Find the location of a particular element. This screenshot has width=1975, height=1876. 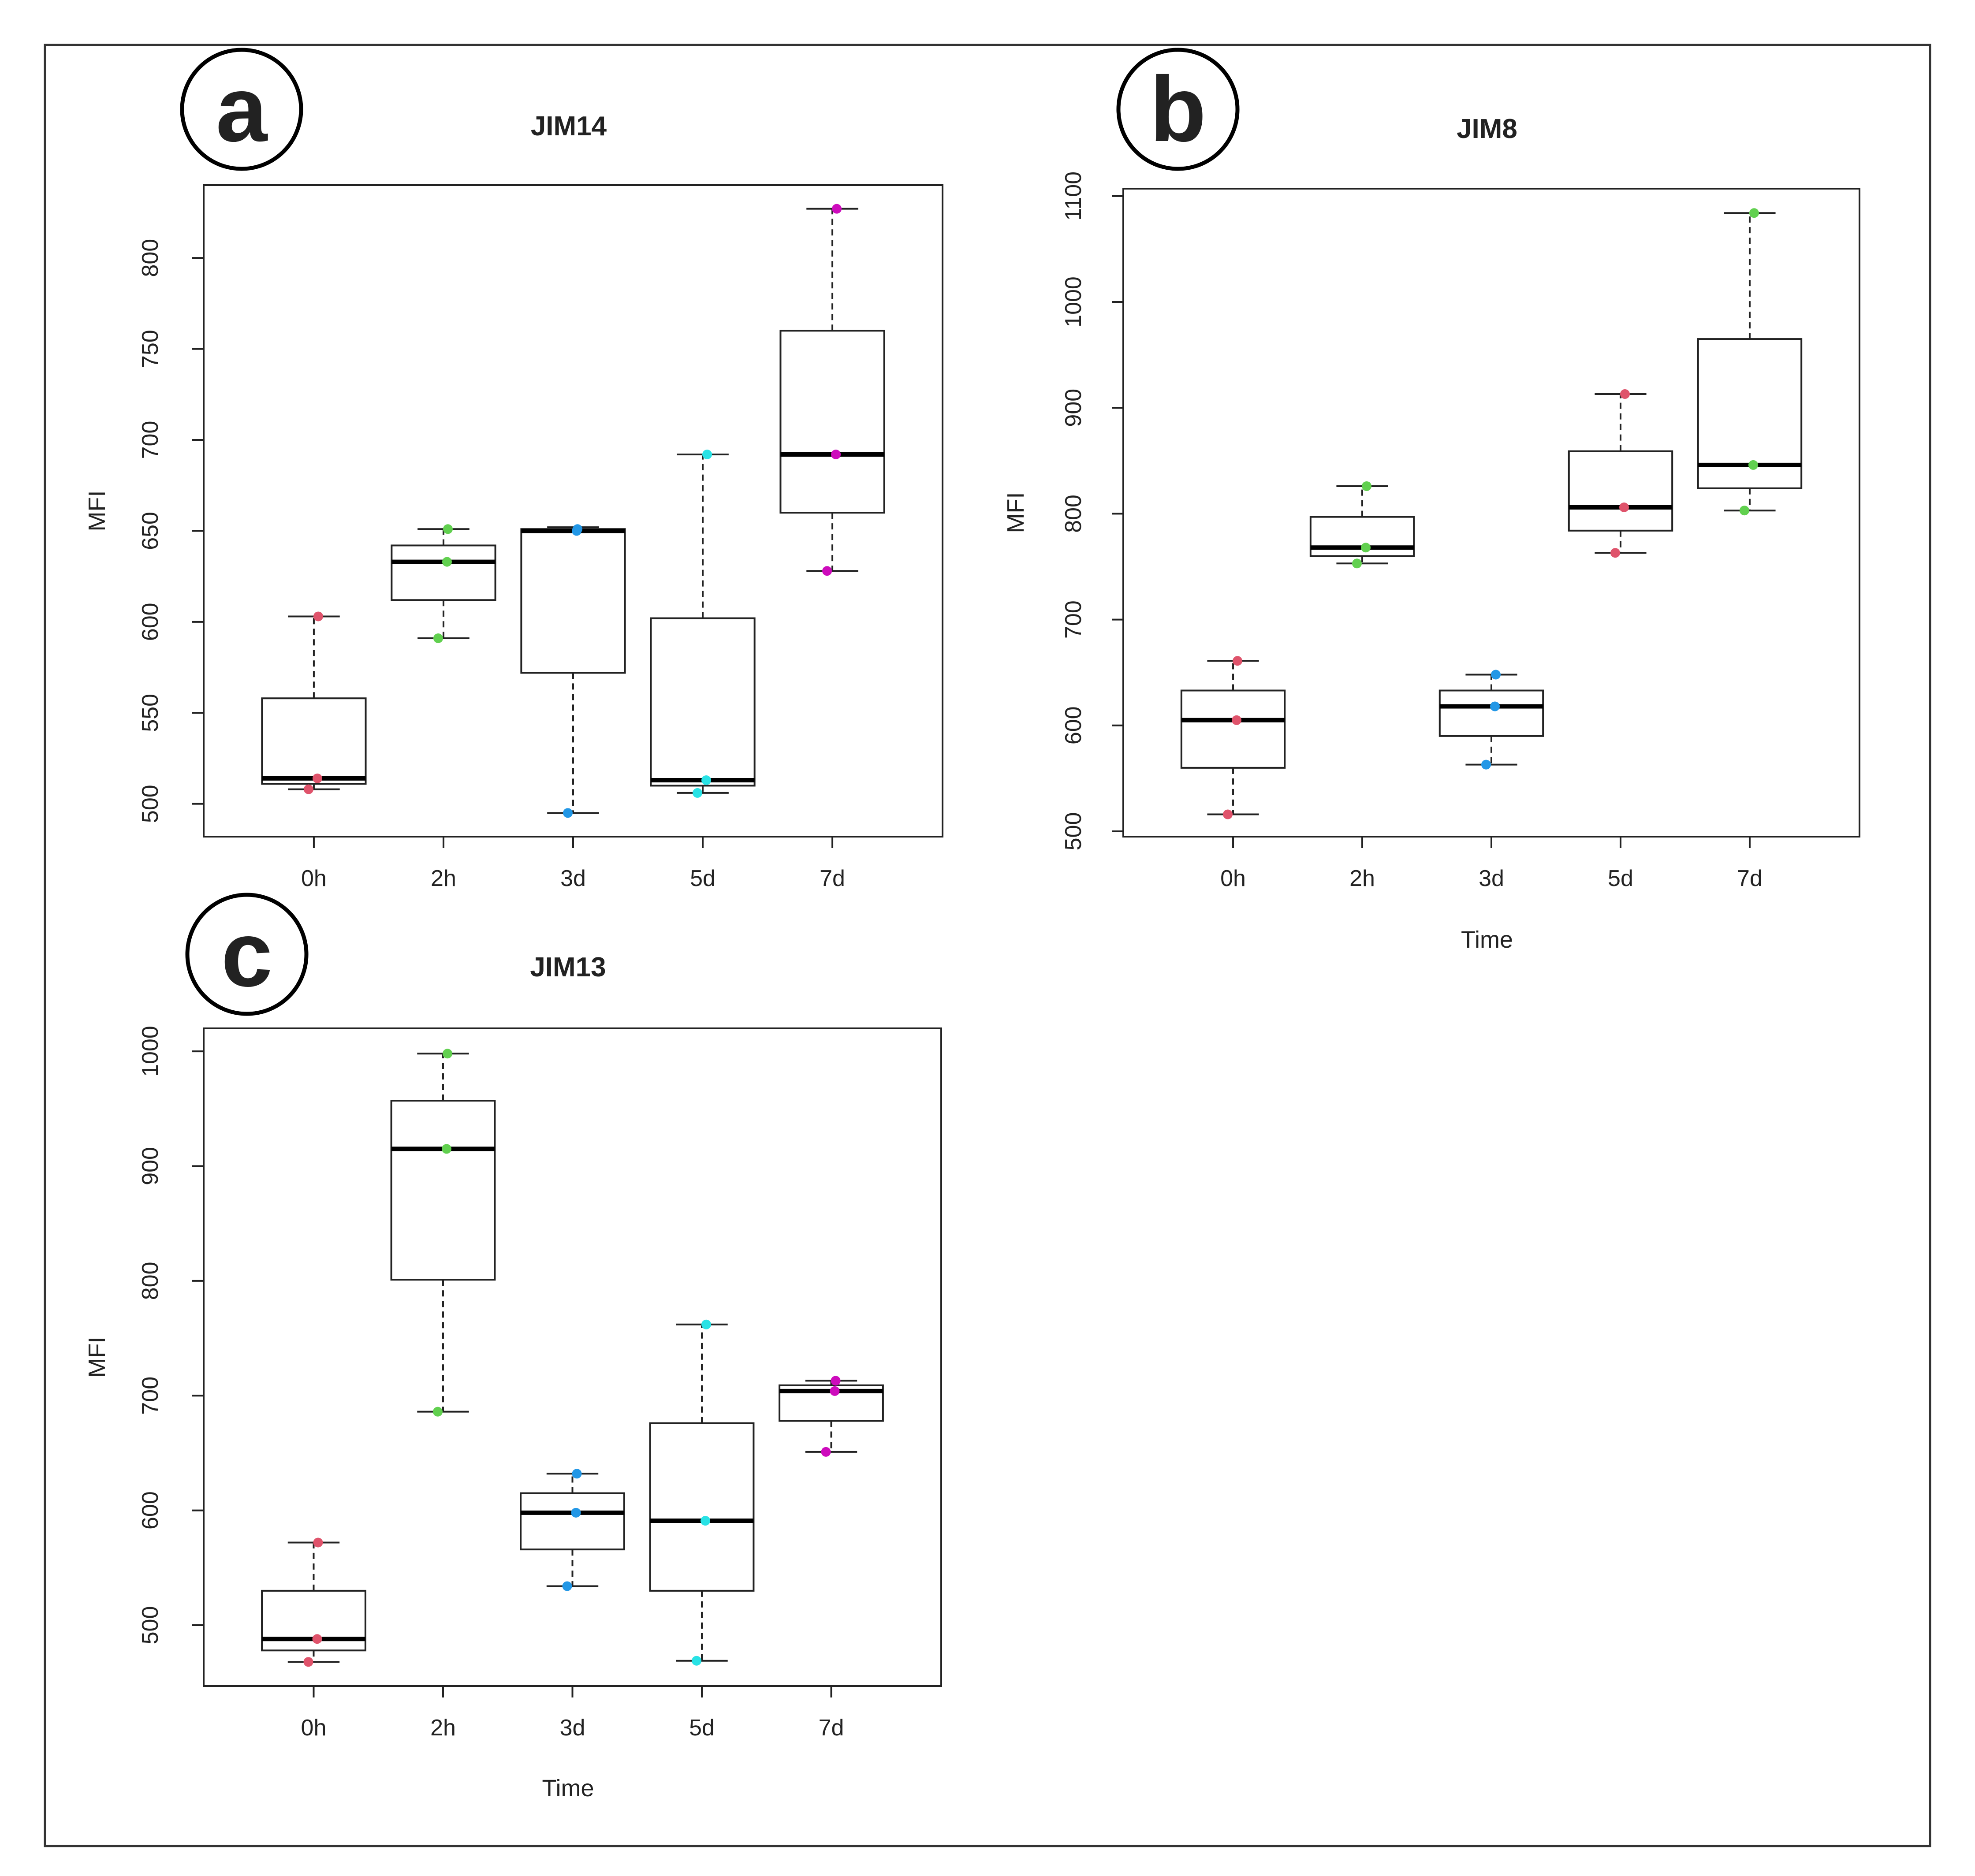

x-tick-label: 3d is located at coordinates (573, 878).